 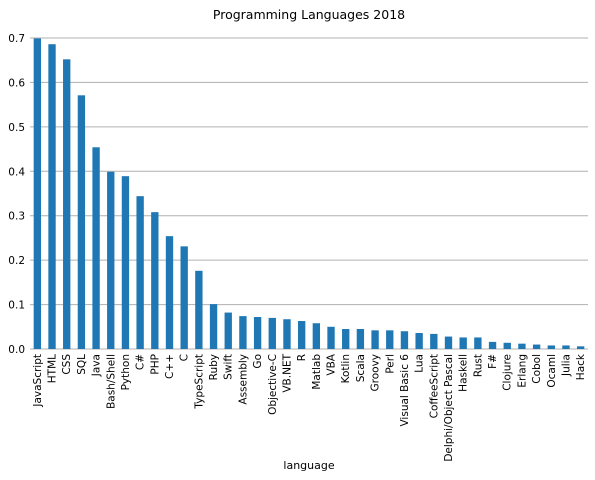 I want to click on chart-title: Programming Languages 2018, so click(x=309, y=14).